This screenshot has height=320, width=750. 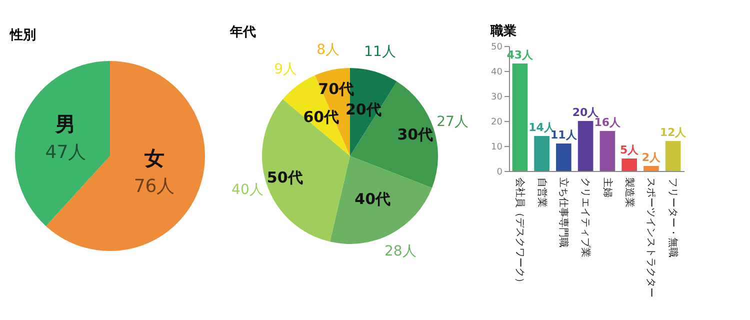 What do you see at coordinates (497, 147) in the screenshot?
I see `y-tick-label: 10` at bounding box center [497, 147].